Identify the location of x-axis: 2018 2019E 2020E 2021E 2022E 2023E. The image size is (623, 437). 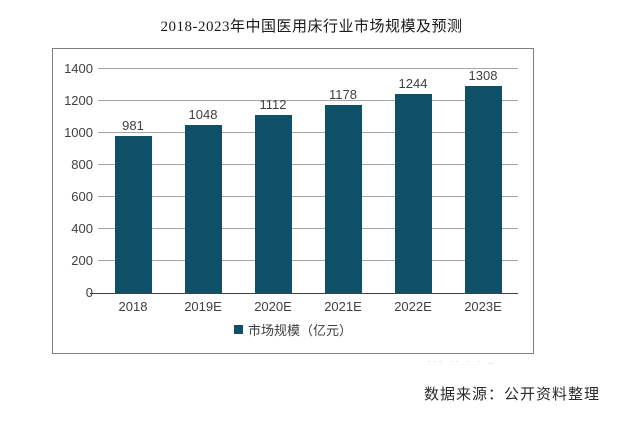
(308, 306).